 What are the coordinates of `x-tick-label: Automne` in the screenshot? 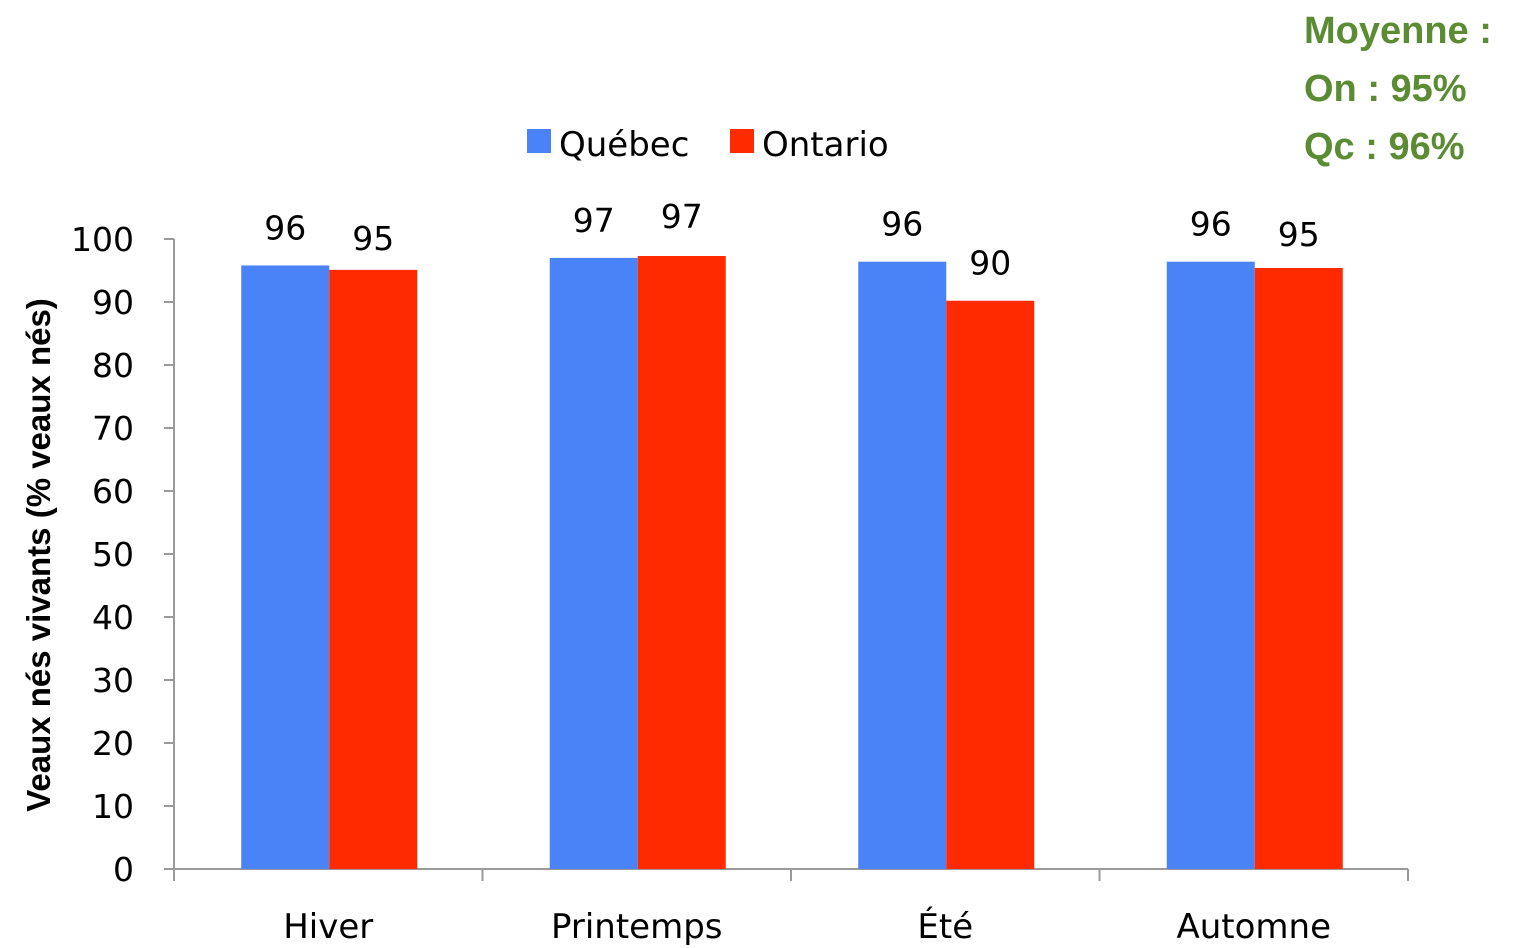 It's located at (1253, 927).